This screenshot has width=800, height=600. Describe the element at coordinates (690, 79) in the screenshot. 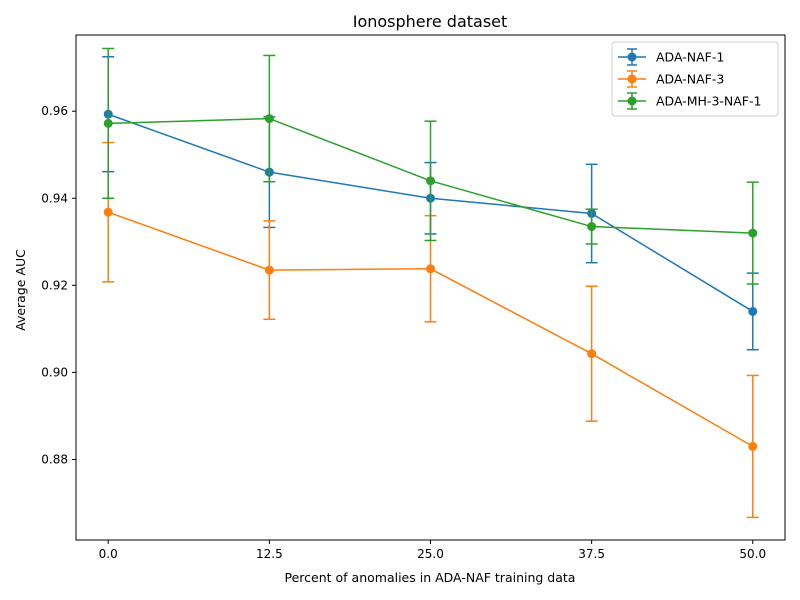

I see `legend-label: ADA-NAF-3` at that location.